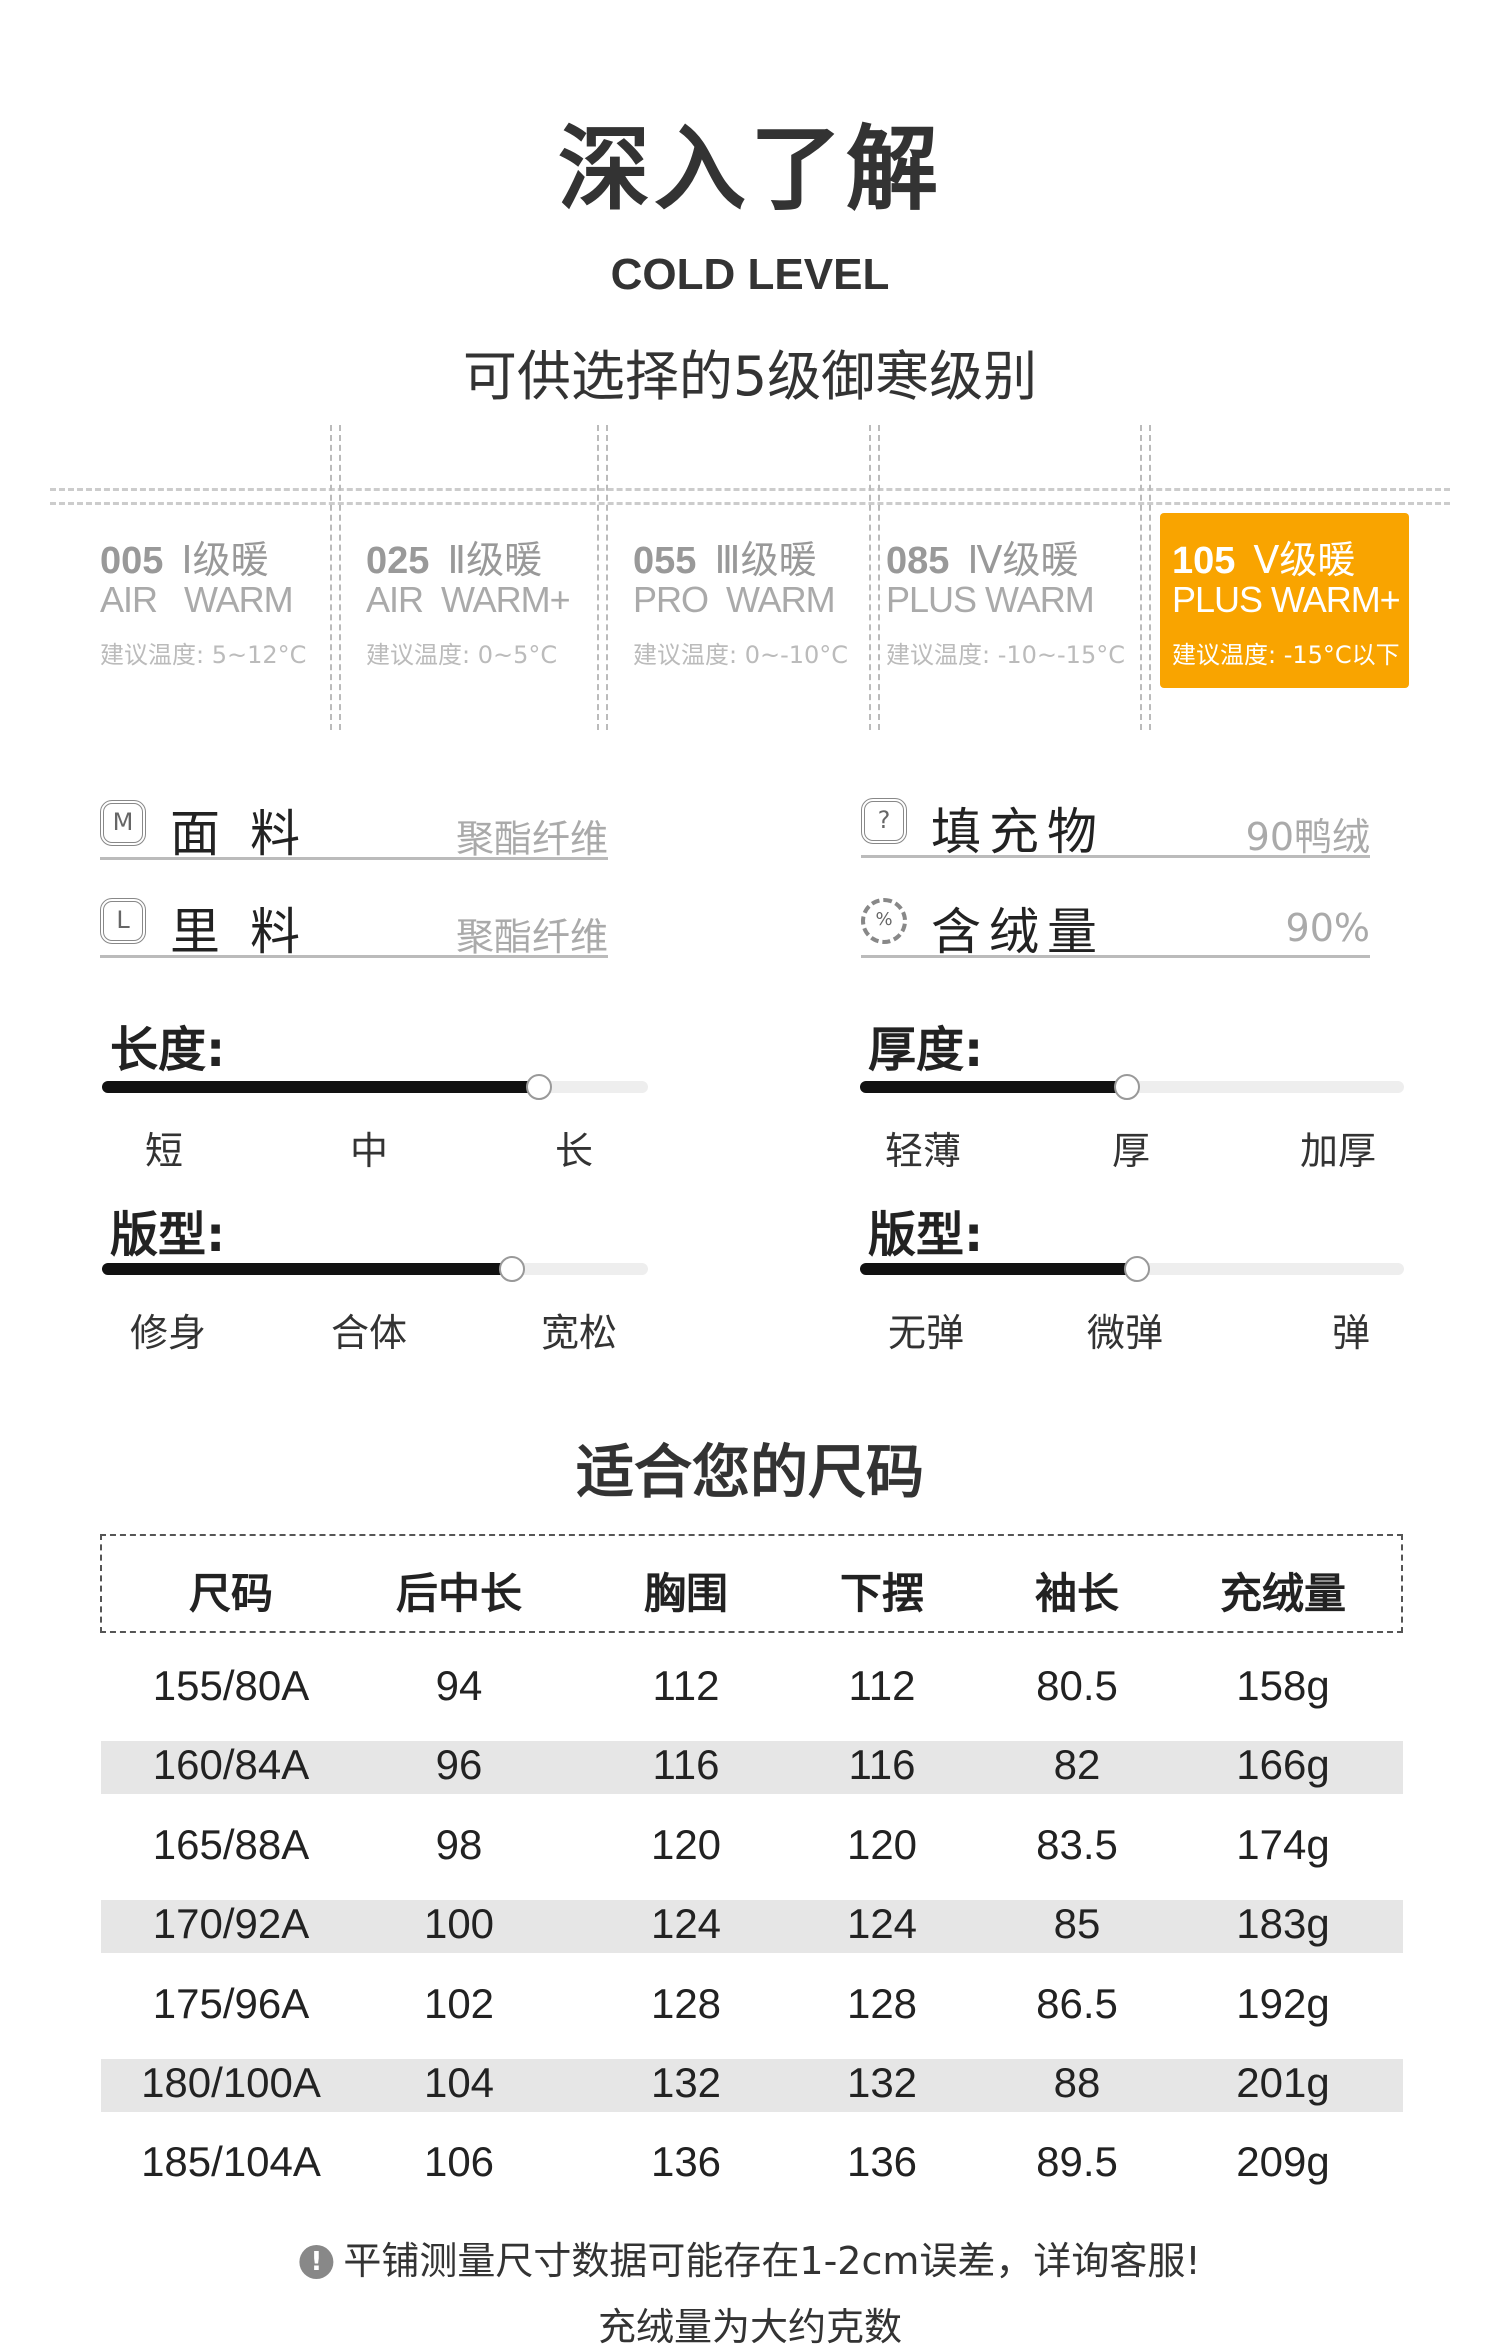 Image resolution: width=1500 pixels, height=2351 pixels. What do you see at coordinates (1077, 1765) in the screenshot?
I see `table-cell: 82` at bounding box center [1077, 1765].